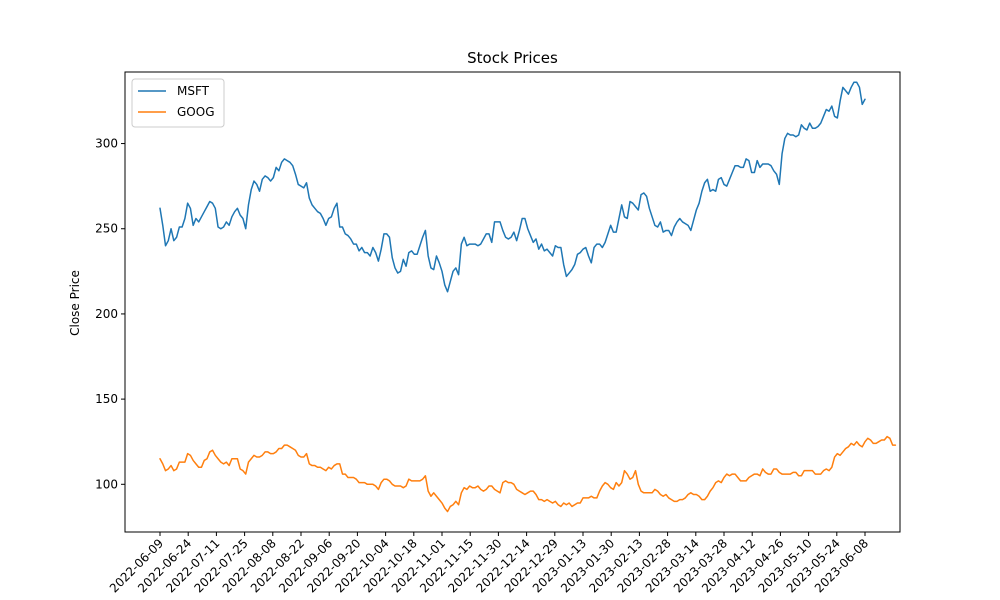  I want to click on y-axis: 100 150 200 250 300, so click(110, 314).